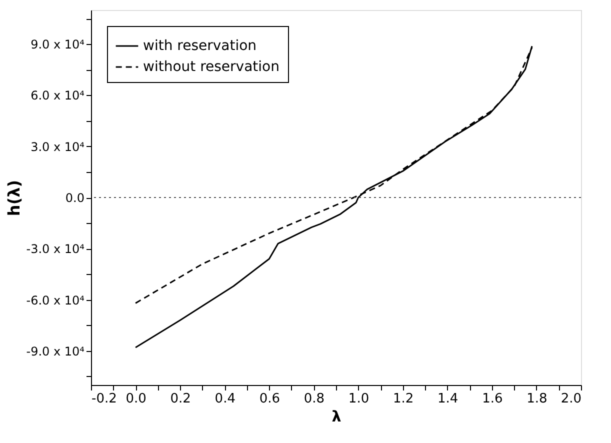  What do you see at coordinates (359, 399) in the screenshot?
I see `x-tick-label: 1.0` at bounding box center [359, 399].